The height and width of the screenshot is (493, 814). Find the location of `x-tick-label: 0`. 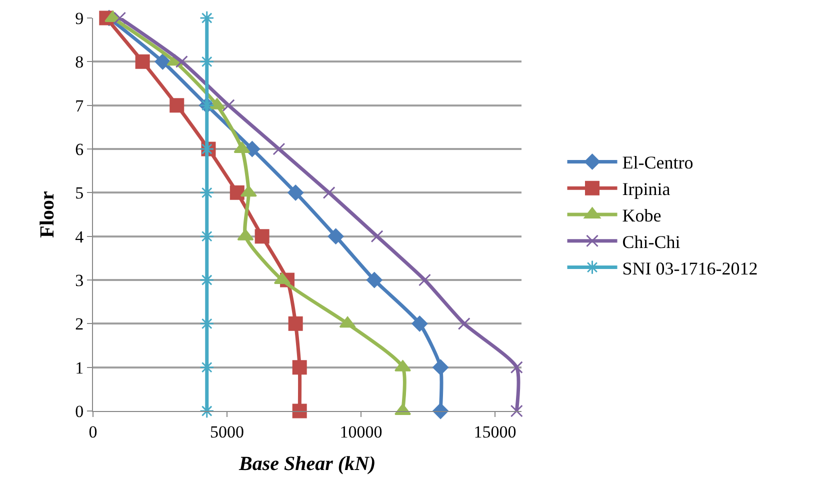

x-tick-label: 0 is located at coordinates (93, 432).